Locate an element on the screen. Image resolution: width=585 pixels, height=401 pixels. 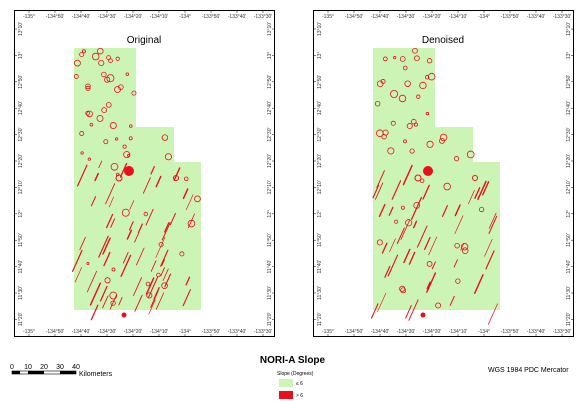
survey-strip is located at coordinates (187, 236).